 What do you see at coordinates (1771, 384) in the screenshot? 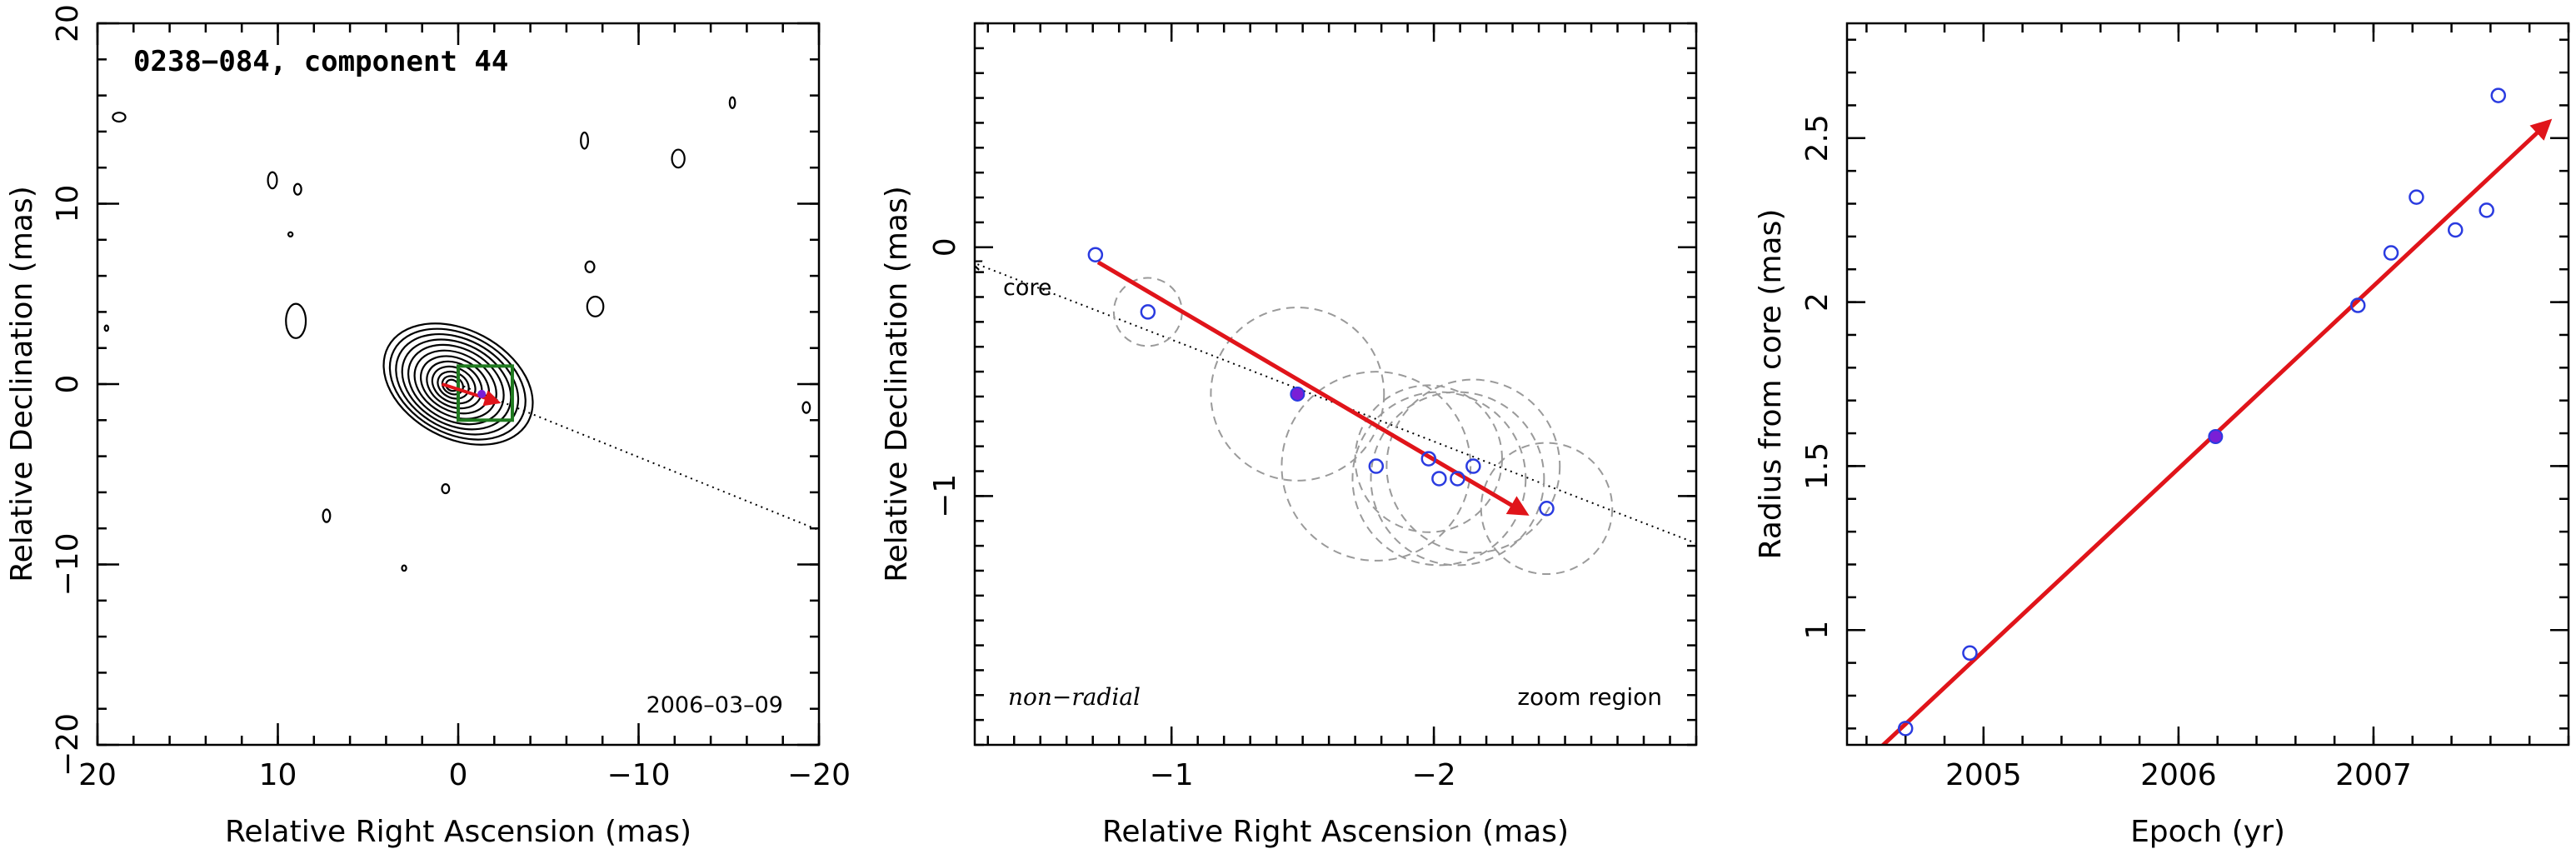
I see `panel-3-y-axis-label: Radius from core (mas)` at bounding box center [1771, 384].